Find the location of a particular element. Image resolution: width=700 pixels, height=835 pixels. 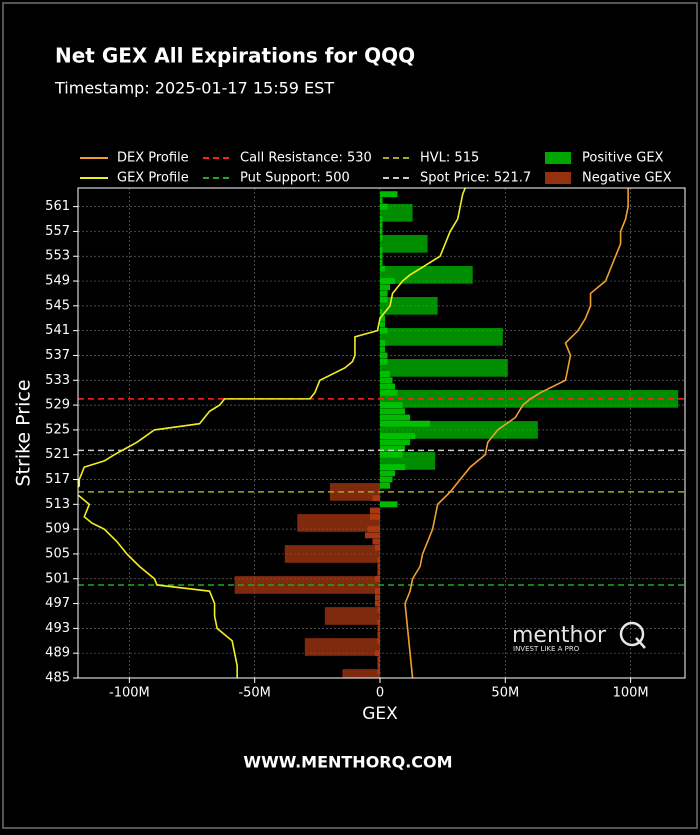

watermark-brand: menthor is located at coordinates (559, 635).